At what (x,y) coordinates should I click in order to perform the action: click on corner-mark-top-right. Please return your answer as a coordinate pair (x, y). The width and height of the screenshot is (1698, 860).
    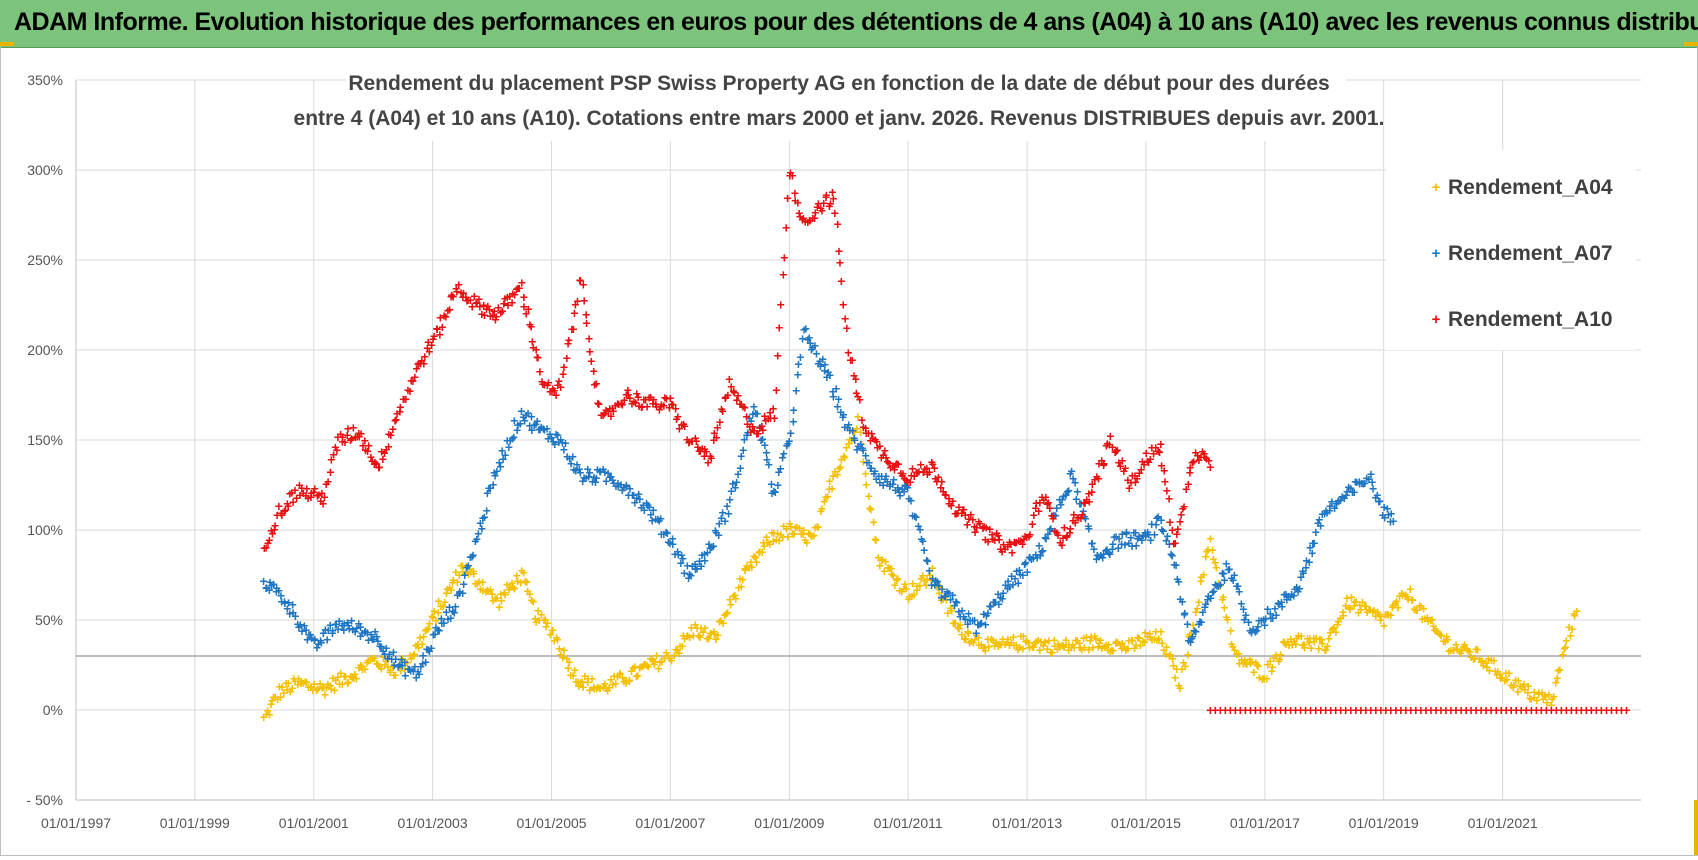
    Looking at the image, I should click on (1691, 44).